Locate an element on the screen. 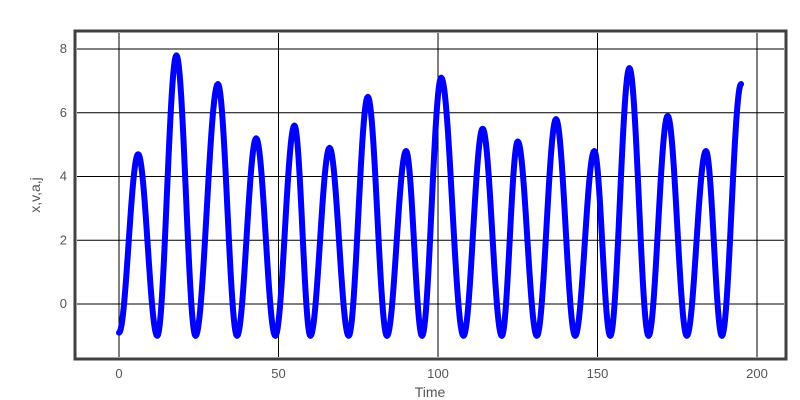 This screenshot has height=400, width=800. x-tick-label-200: 200 is located at coordinates (757, 373).